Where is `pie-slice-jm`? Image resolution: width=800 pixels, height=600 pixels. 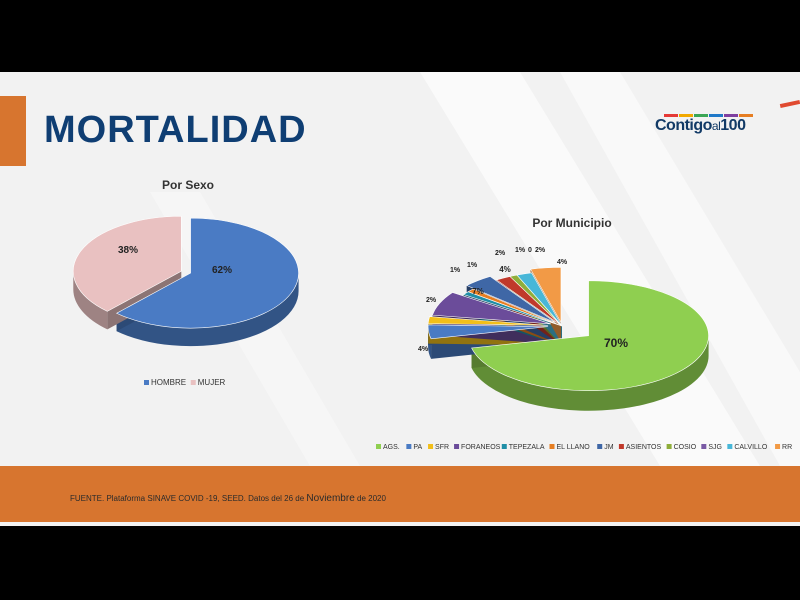 pie-slice-jm is located at coordinates (510, 299).